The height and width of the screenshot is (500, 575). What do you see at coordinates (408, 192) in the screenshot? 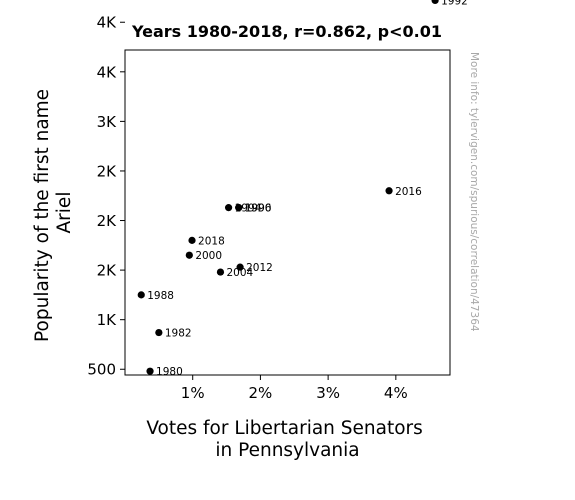
I see `data-point-label: 2016` at bounding box center [408, 192].